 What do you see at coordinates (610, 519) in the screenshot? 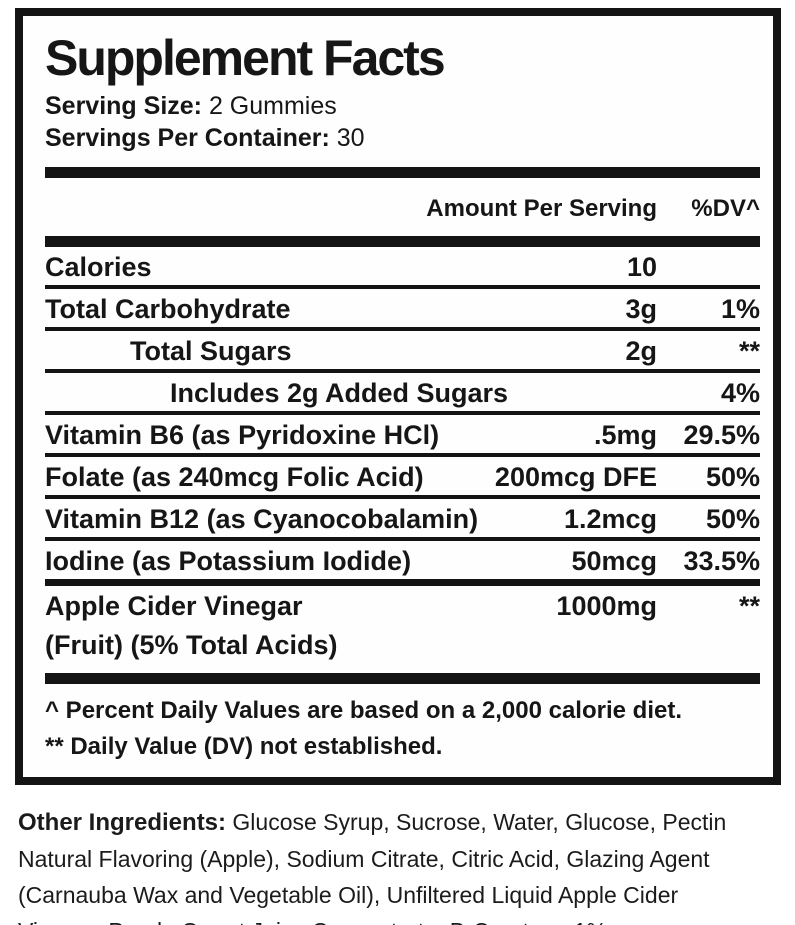
I see `nutrient-amount: 1.2mcg` at bounding box center [610, 519].